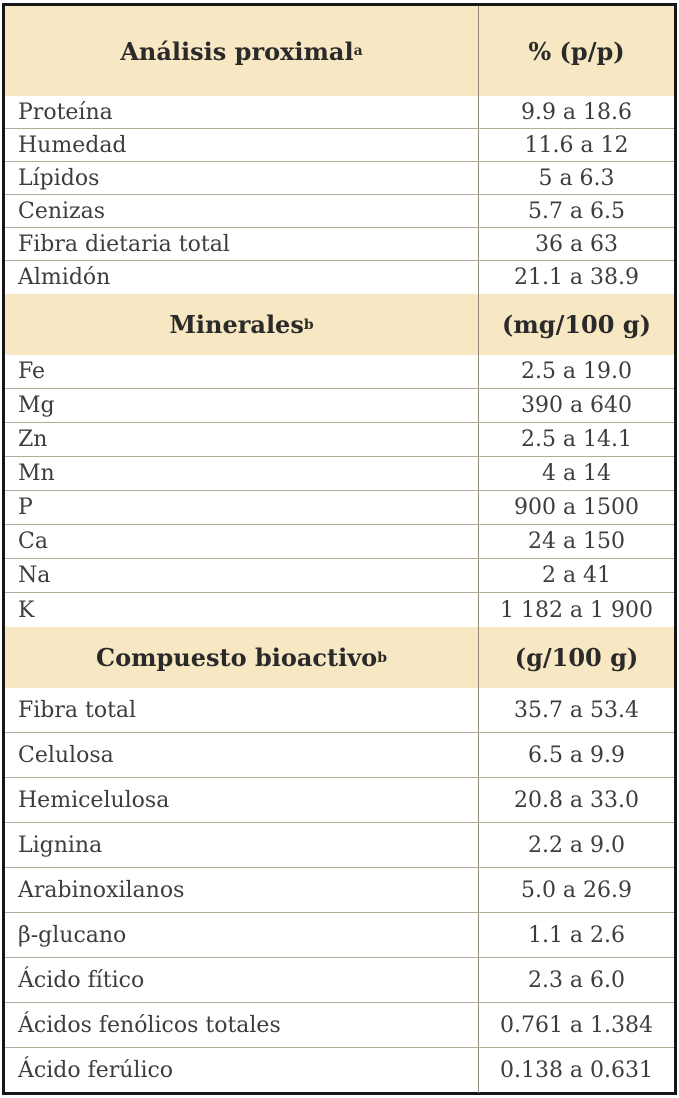  I want to click on section-header-title: Minerales b, so click(241, 324).